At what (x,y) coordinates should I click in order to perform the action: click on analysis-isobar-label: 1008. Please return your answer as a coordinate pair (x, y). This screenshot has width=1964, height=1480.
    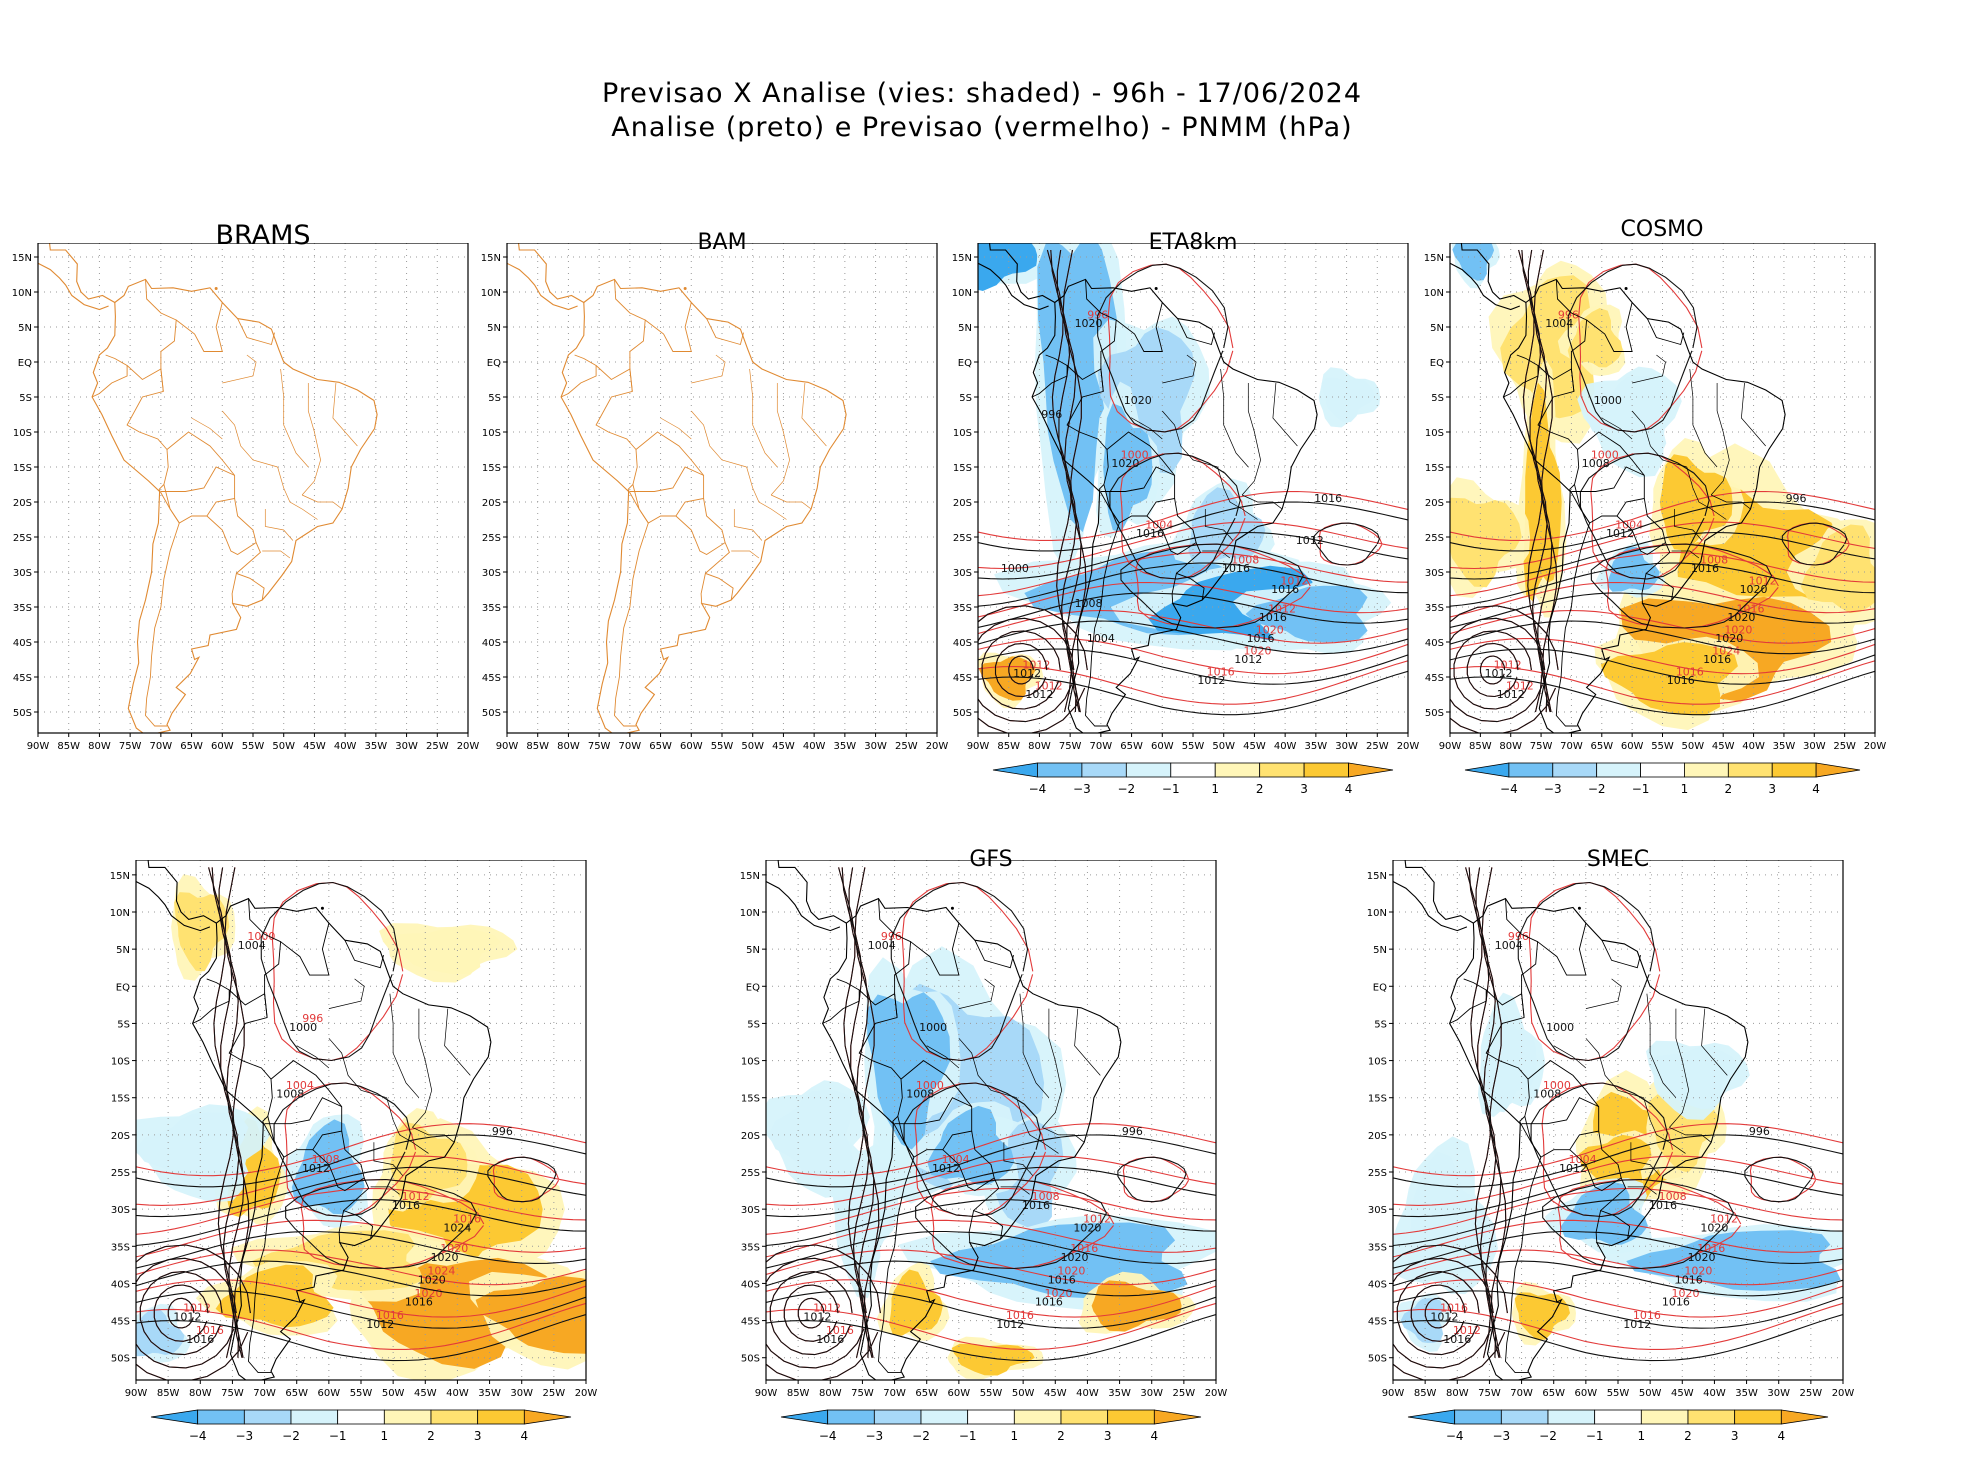
    Looking at the image, I should click on (1089, 603).